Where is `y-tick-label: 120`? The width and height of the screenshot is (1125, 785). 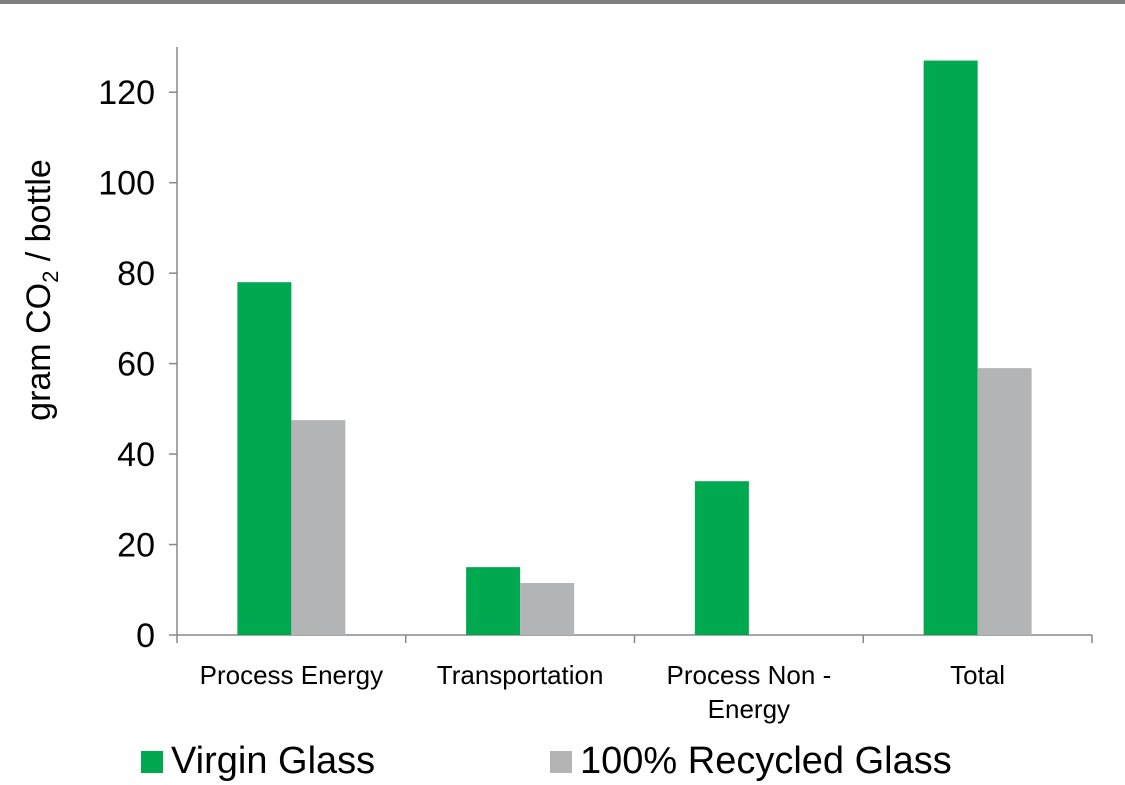 y-tick-label: 120 is located at coordinates (126, 93).